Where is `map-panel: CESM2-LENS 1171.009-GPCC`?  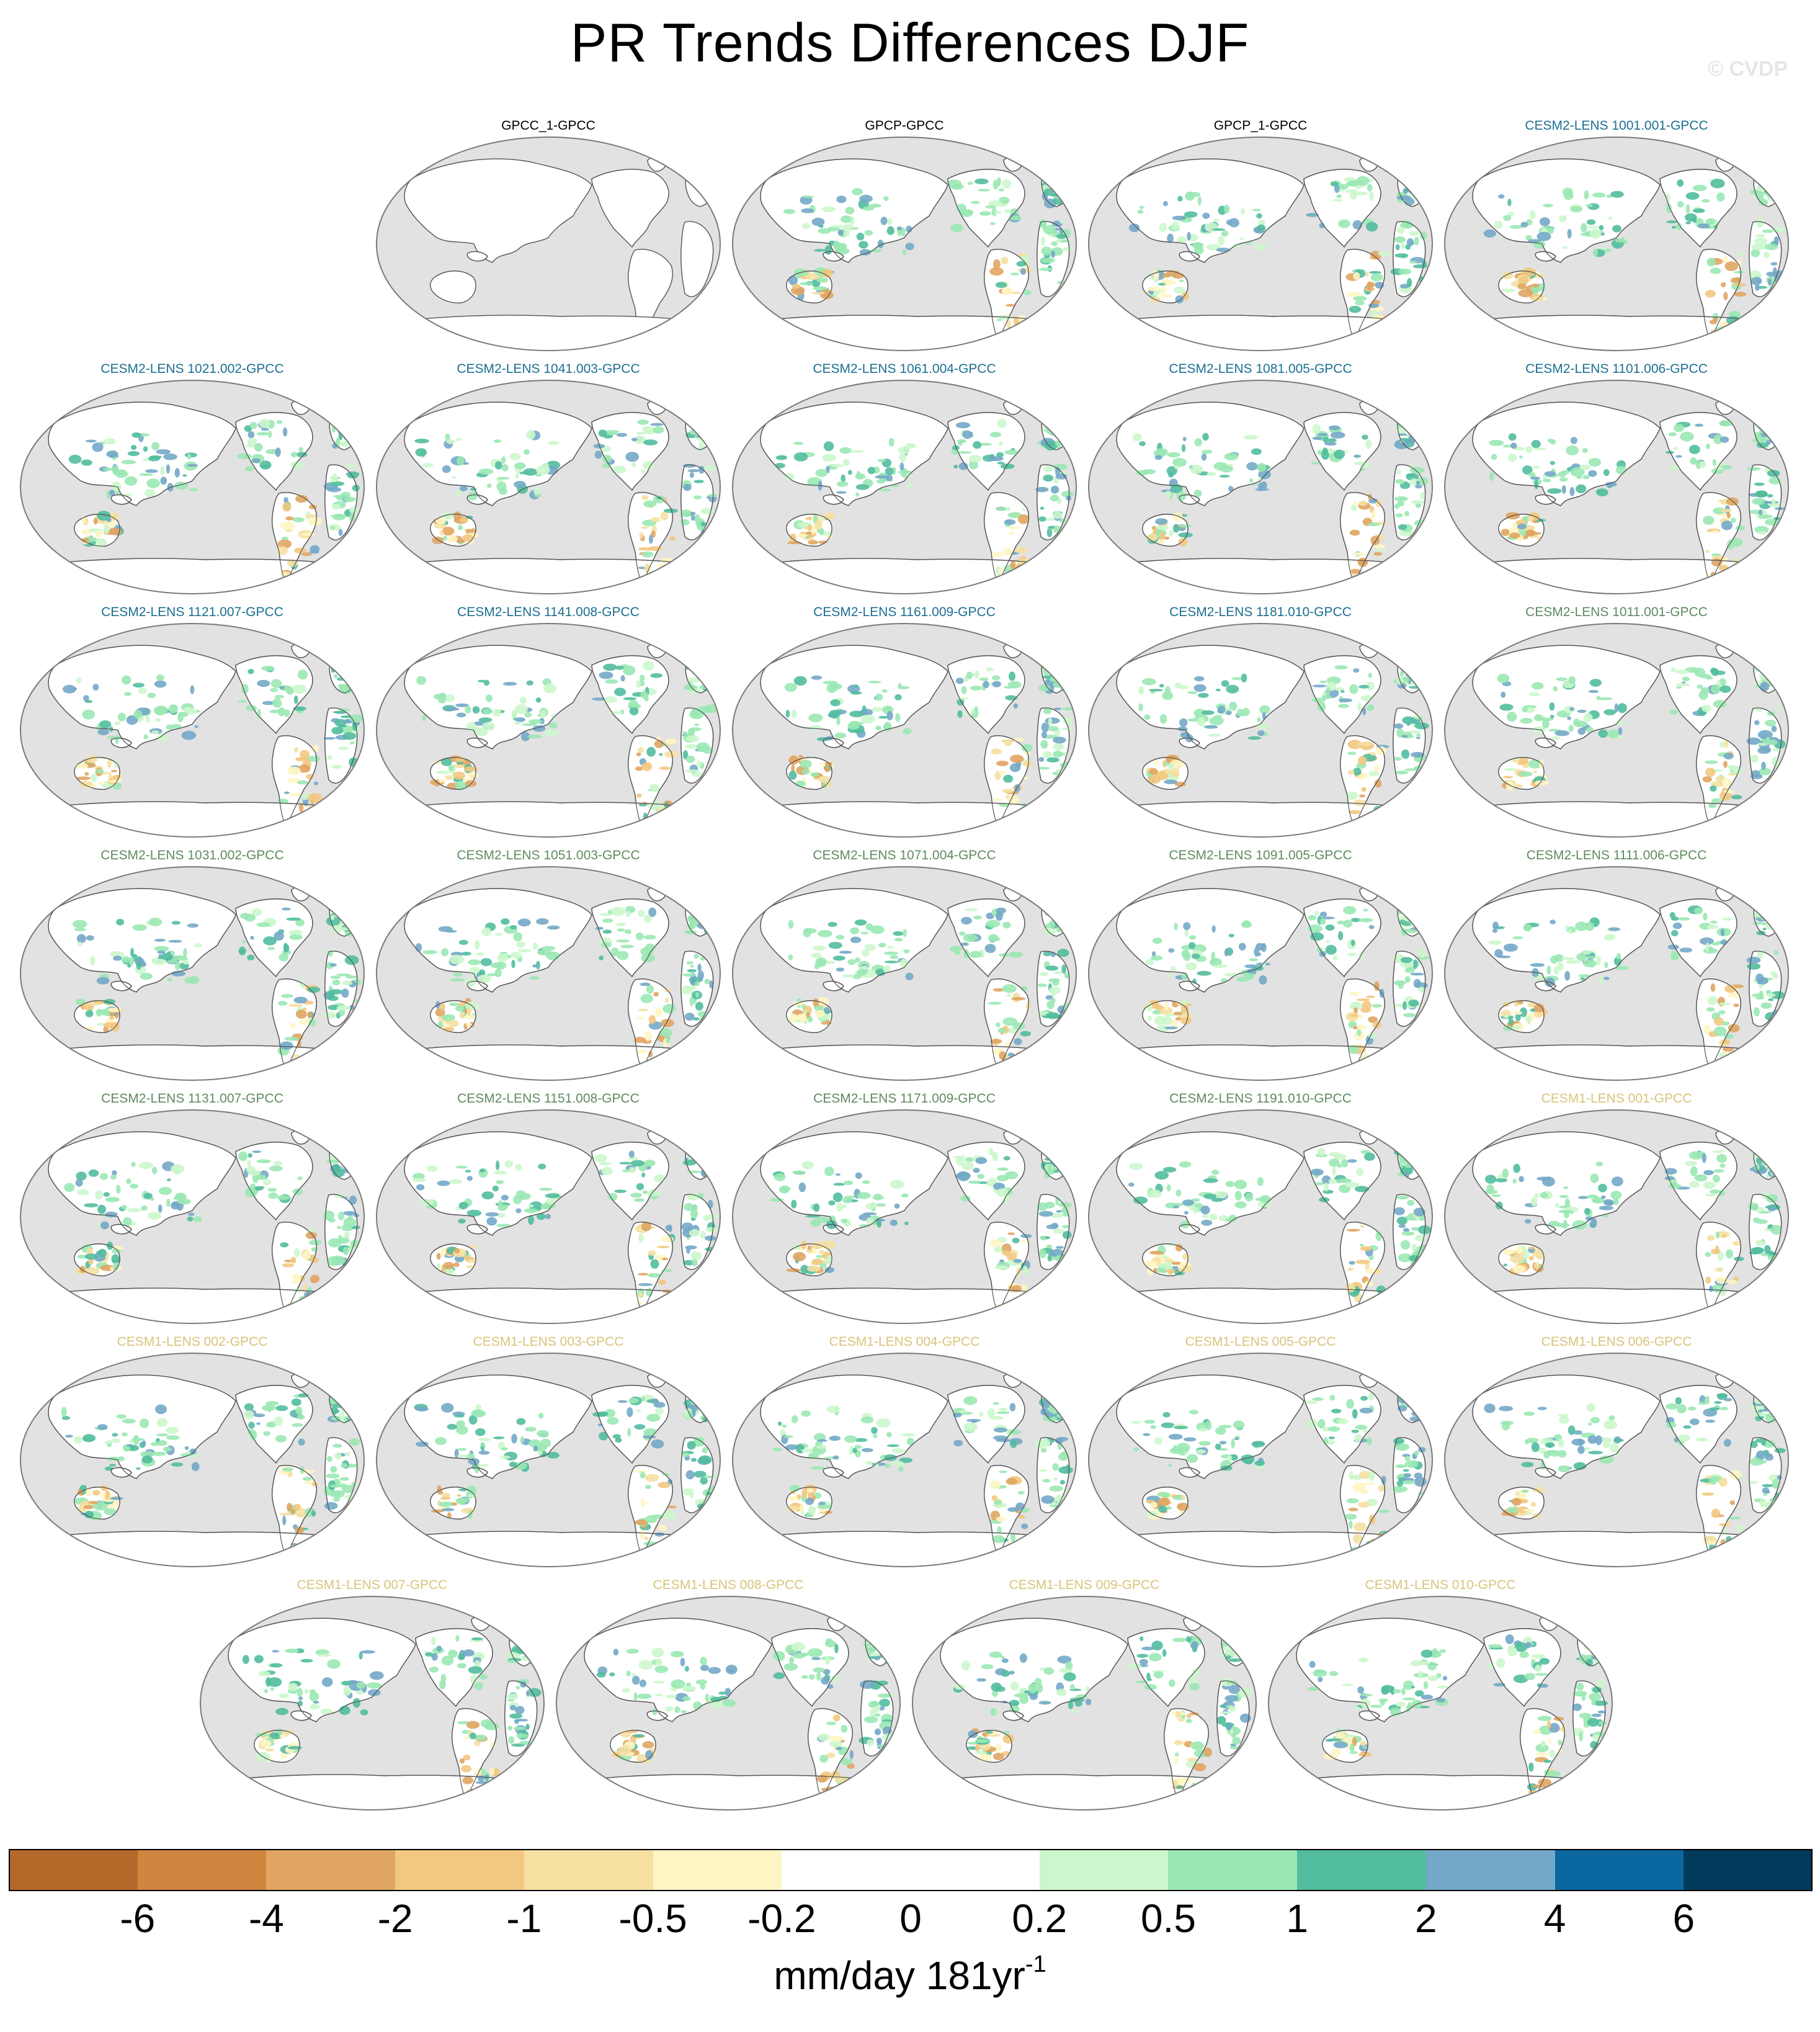
map-panel: CESM2-LENS 1171.009-GPCC is located at coordinates (905, 1209).